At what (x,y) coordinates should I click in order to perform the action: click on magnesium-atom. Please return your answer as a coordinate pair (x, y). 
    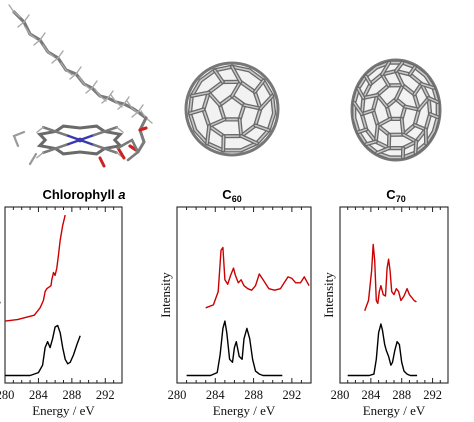
    Looking at the image, I should click on (80, 140).